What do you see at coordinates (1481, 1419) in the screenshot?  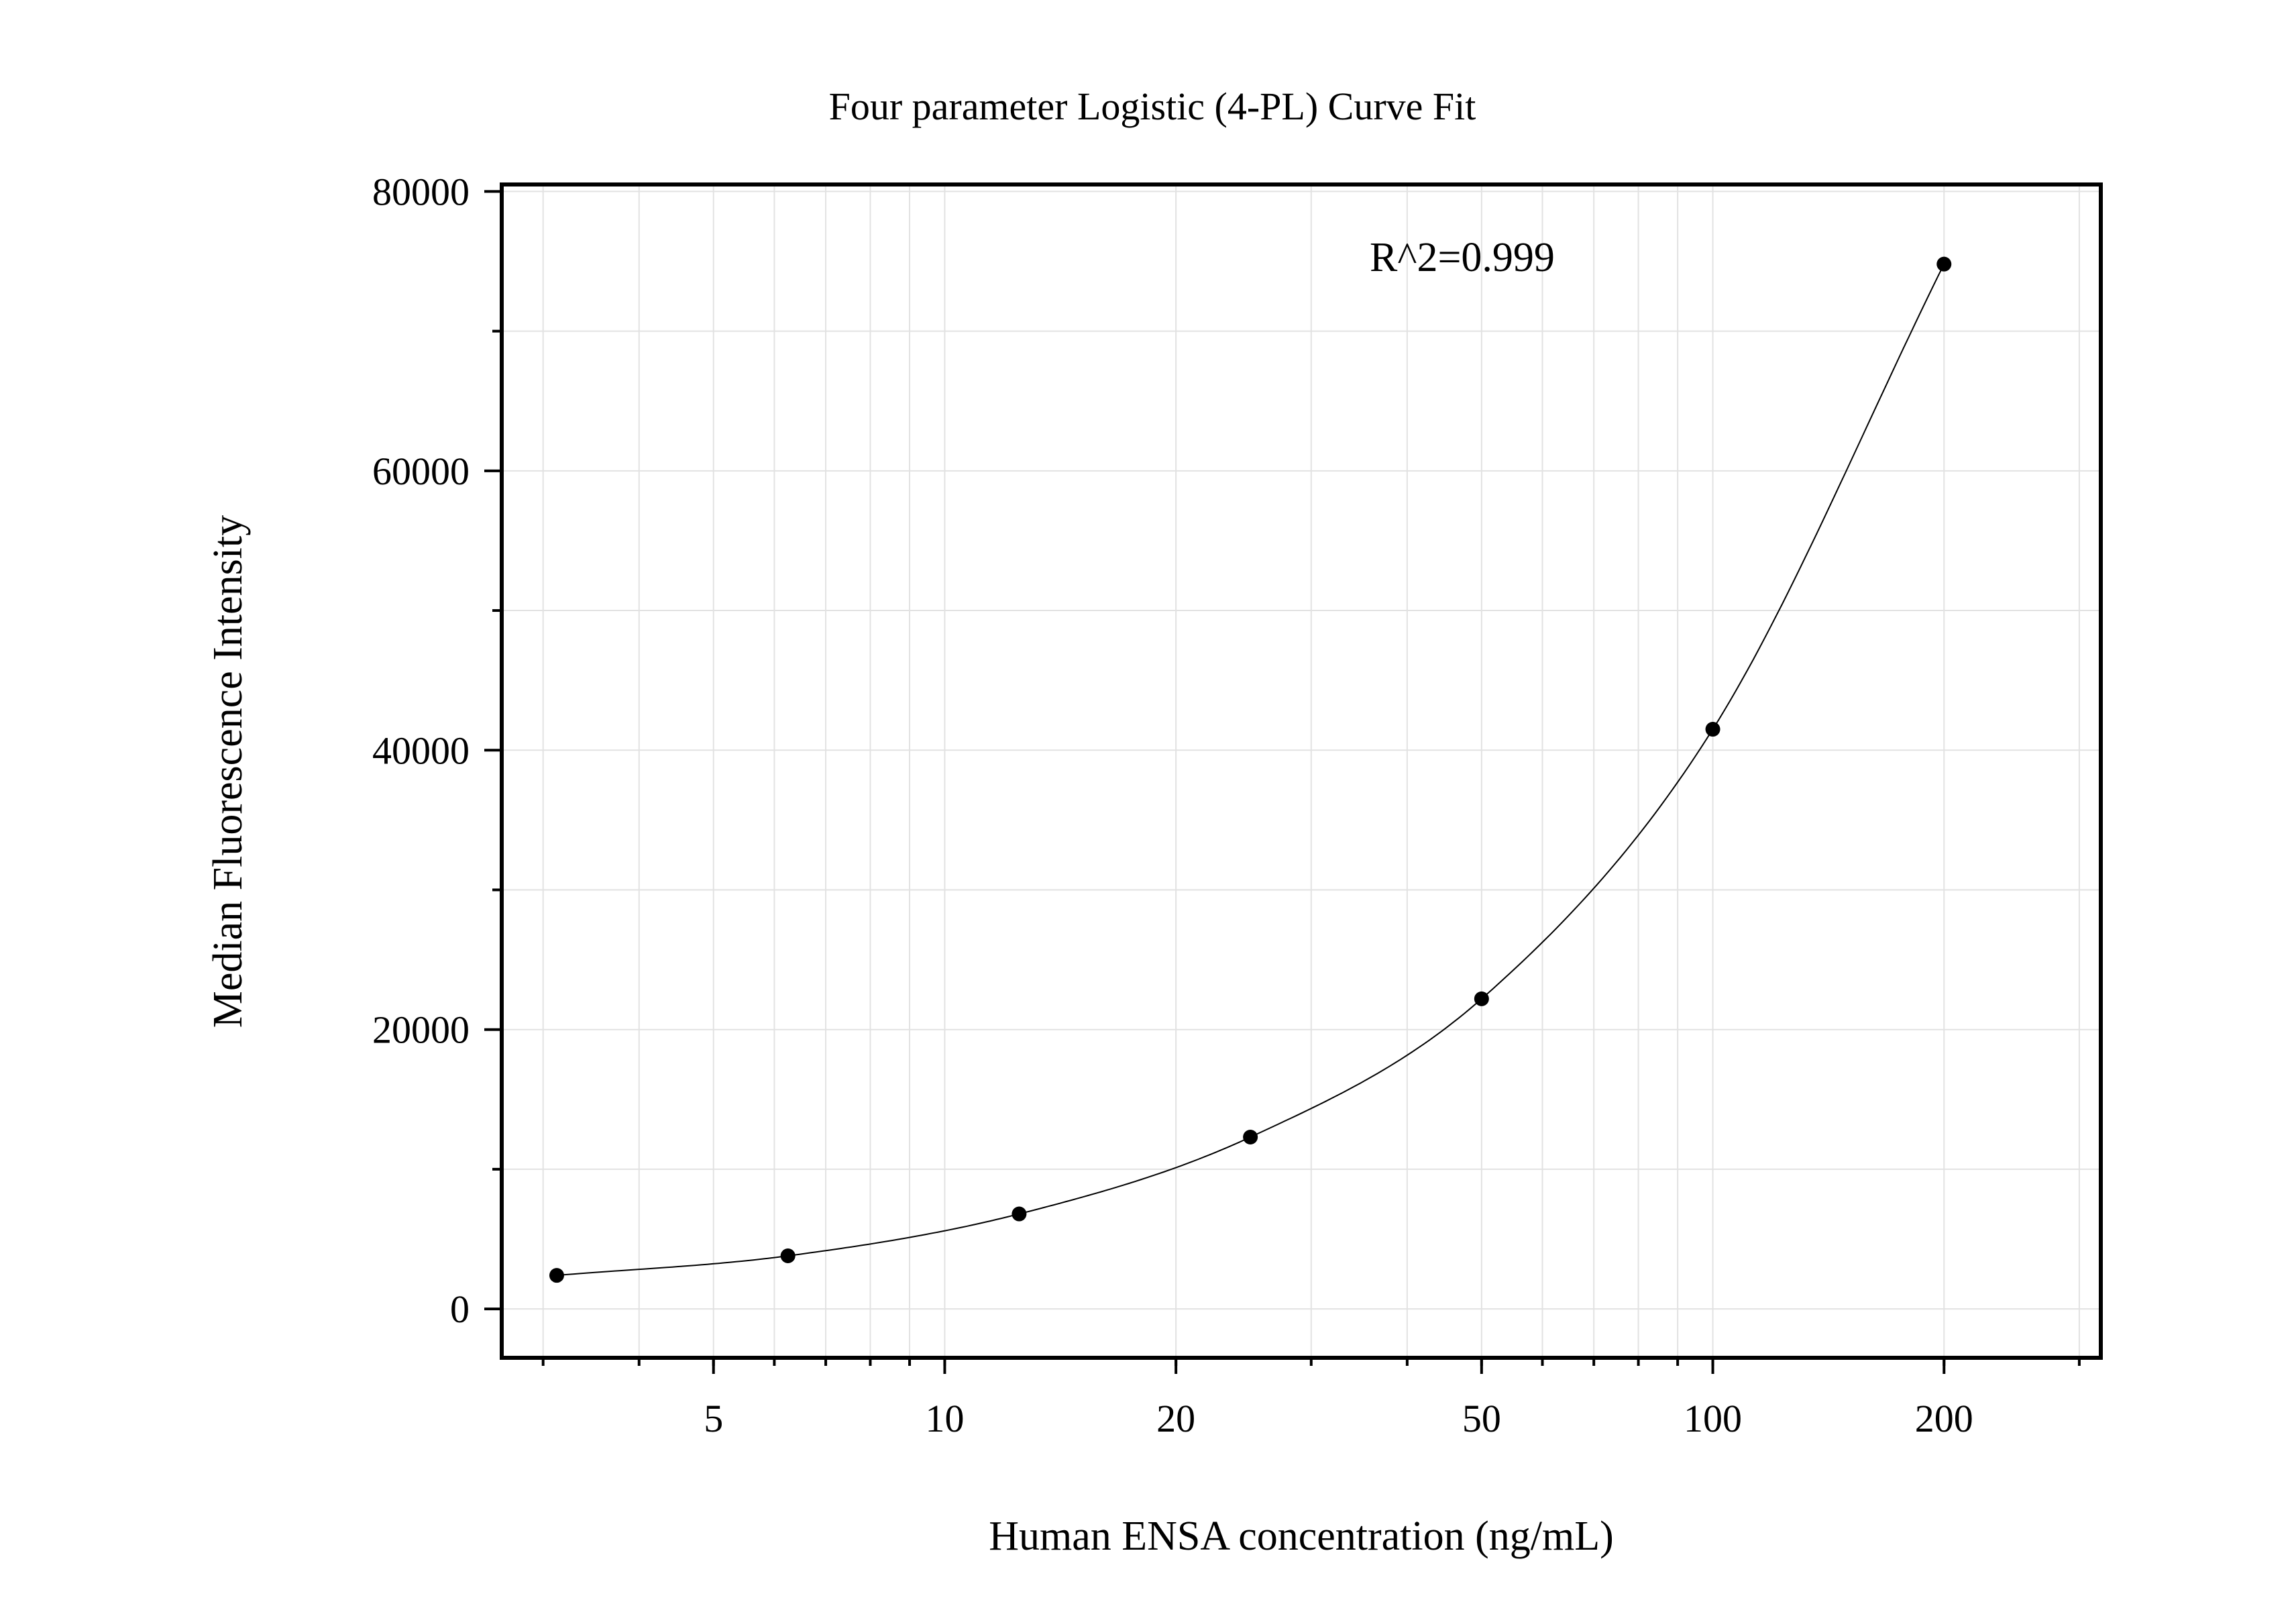 I see `x-tick-label: 50` at bounding box center [1481, 1419].